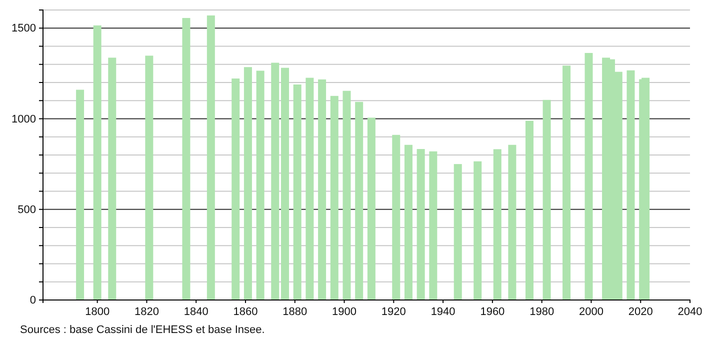  I want to click on x-tick-label: 1880, so click(295, 312).